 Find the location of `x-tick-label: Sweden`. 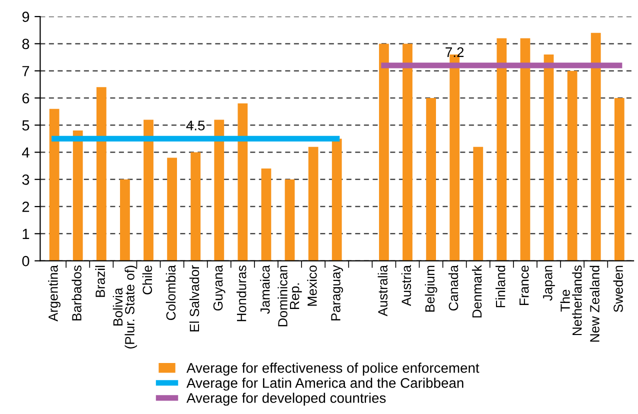

x-tick-label: Sweden is located at coordinates (618, 289).